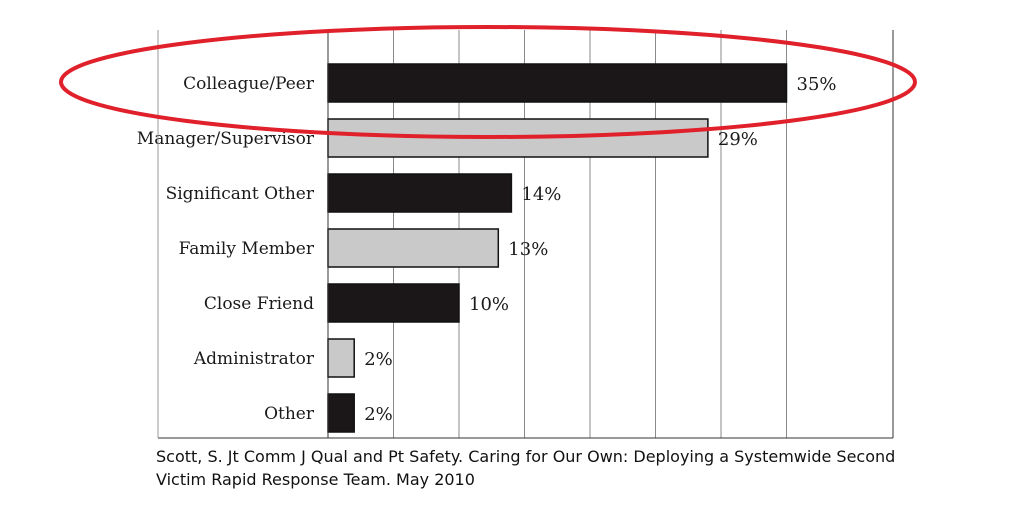 The height and width of the screenshot is (512, 1024). I want to click on category-label: Colleague/Peer, so click(249, 84).